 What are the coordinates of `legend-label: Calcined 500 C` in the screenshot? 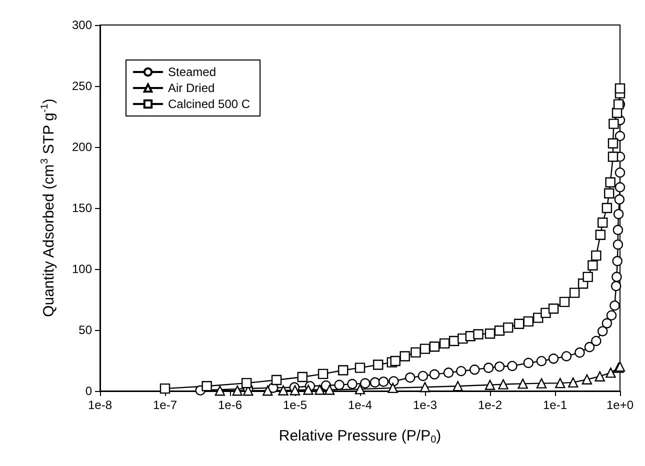 It's located at (209, 104).